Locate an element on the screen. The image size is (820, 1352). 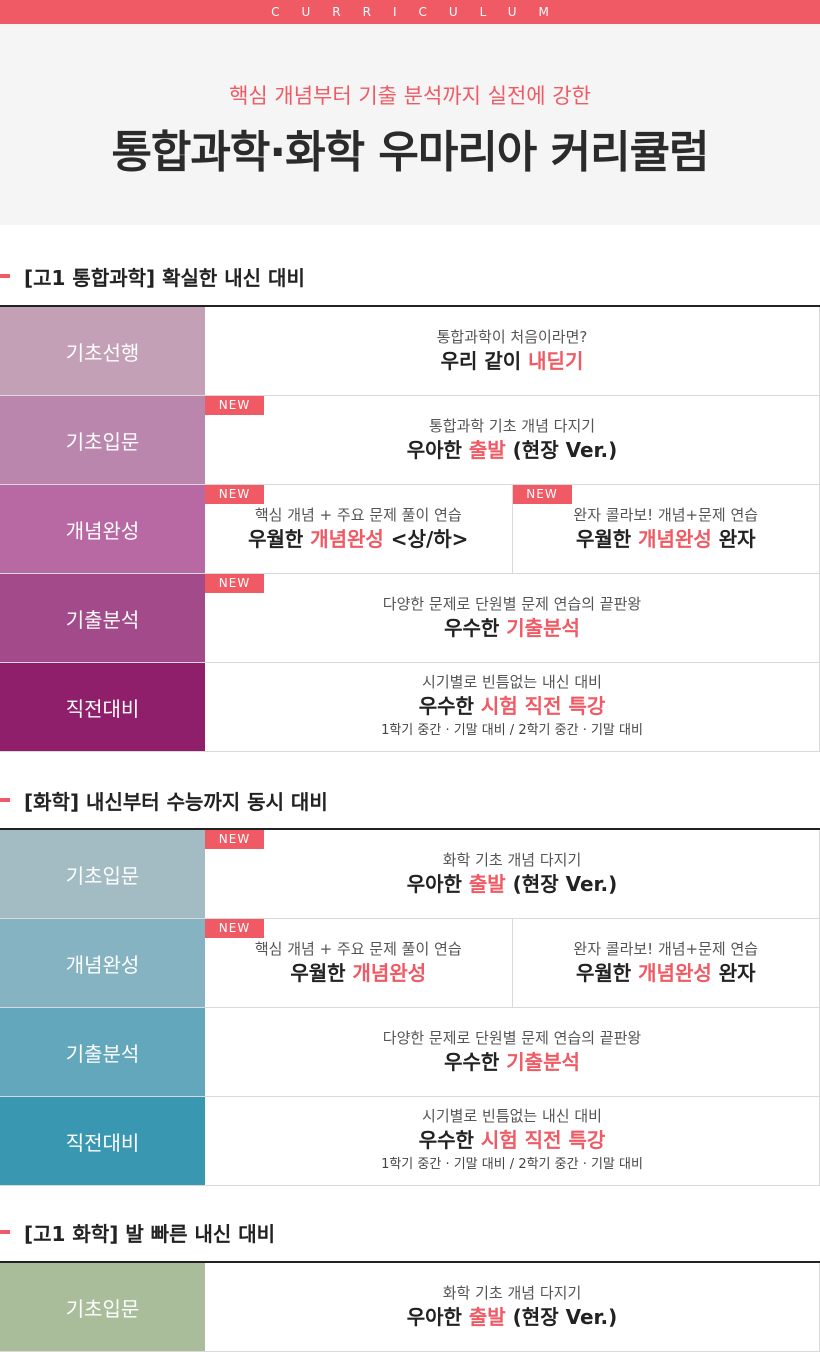
page-title: 통합과학·화학 우마리아 커리큘럼 is located at coordinates (410, 152).